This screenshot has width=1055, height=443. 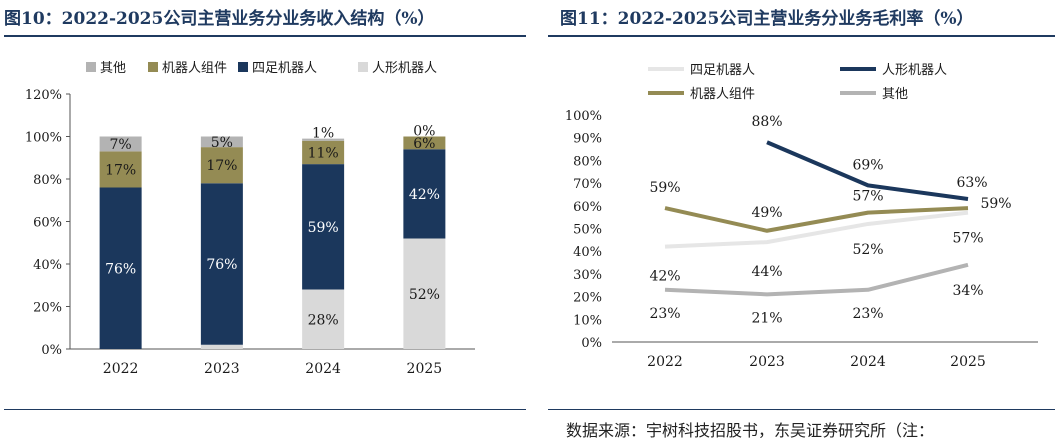 What do you see at coordinates (766, 272) in the screenshot?
I see `data-label: 44%` at bounding box center [766, 272].